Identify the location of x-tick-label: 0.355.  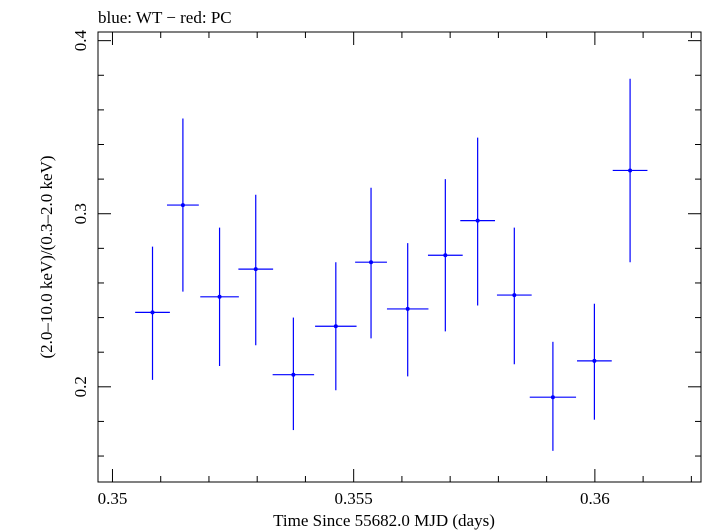
(354, 498).